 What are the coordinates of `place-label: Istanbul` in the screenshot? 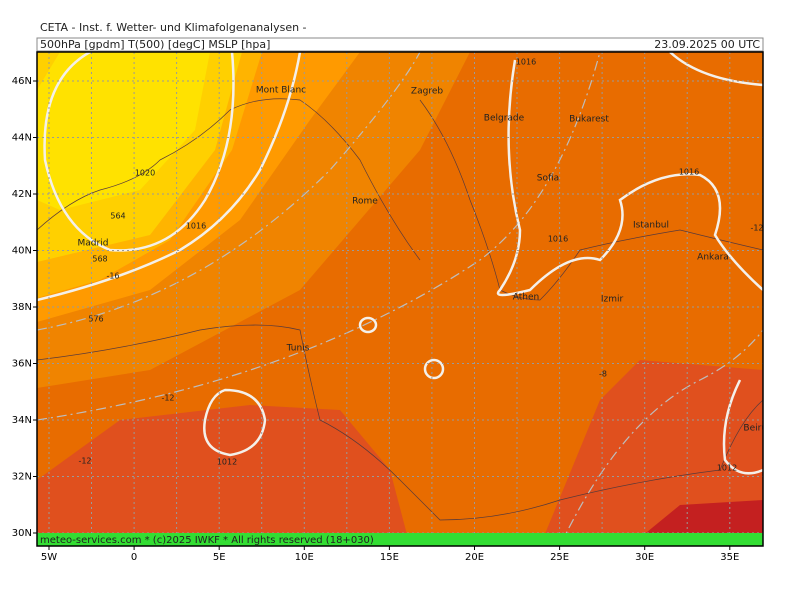 It's located at (651, 226).